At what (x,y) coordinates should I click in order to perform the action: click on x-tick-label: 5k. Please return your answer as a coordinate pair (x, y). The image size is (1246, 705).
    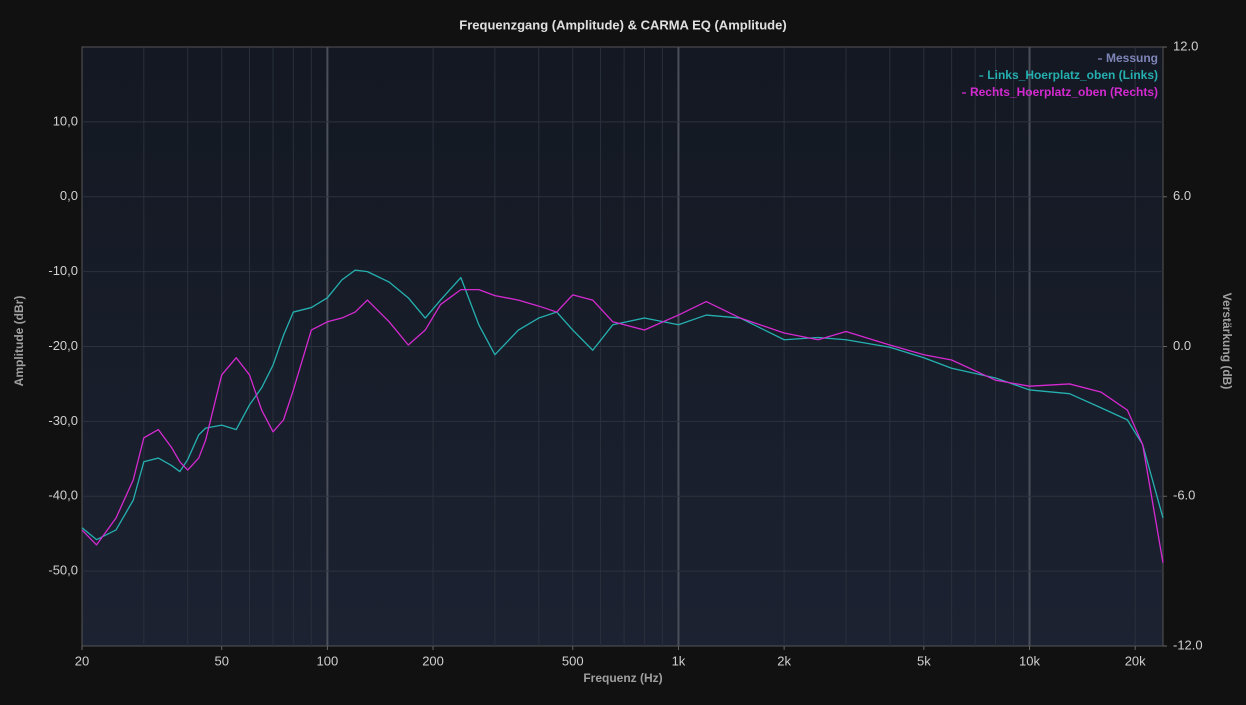
    Looking at the image, I should click on (924, 660).